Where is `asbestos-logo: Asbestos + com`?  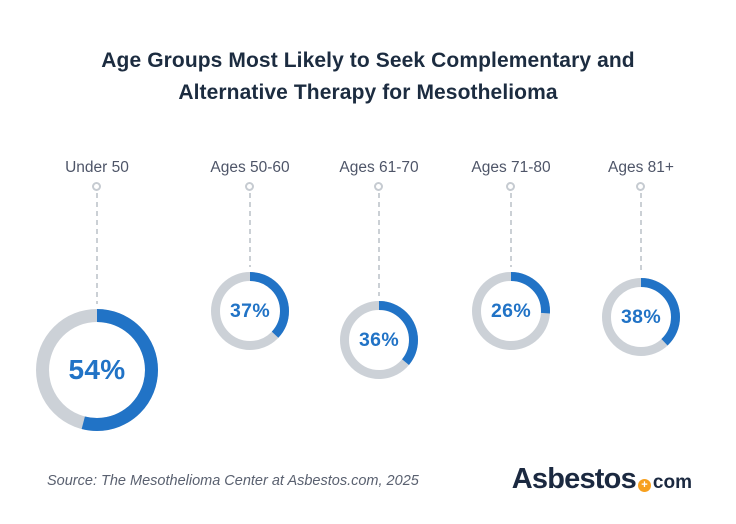
asbestos-logo: Asbestos + com is located at coordinates (602, 479).